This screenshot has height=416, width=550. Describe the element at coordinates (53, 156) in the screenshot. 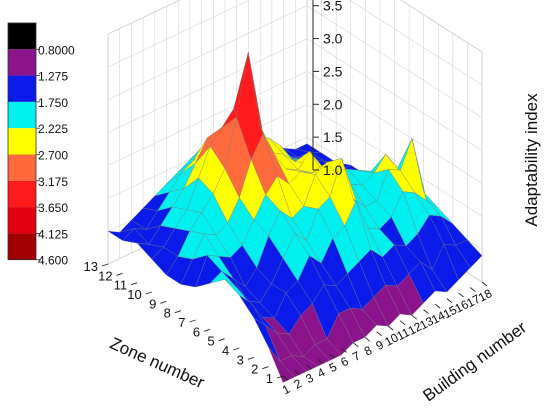

I see `legend-label: 2.700` at that location.